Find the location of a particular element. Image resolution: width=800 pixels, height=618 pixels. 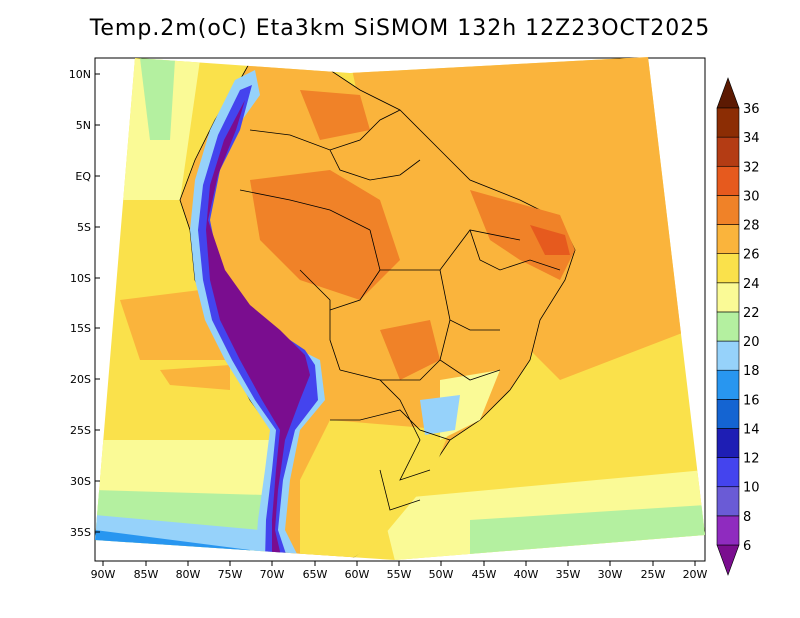

colorbar-label: 28 is located at coordinates (751, 226).